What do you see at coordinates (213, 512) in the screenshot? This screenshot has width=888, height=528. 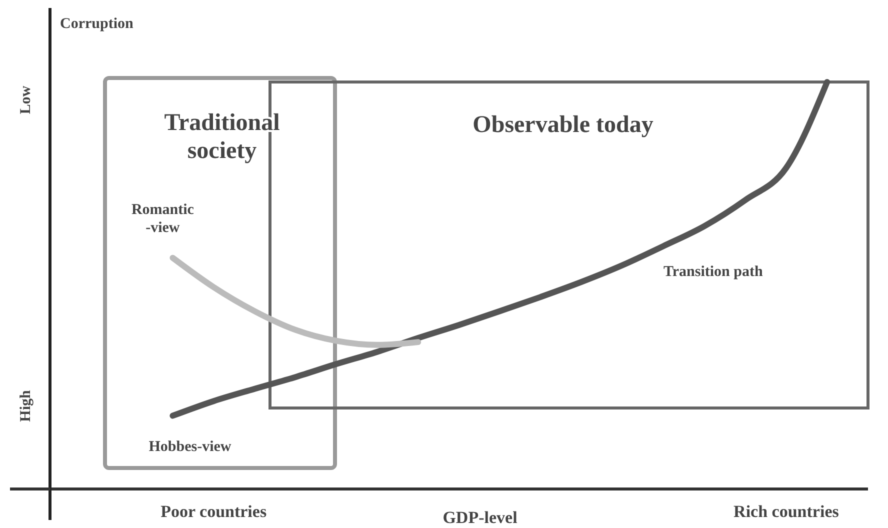 I see `x-tick-label: Poor countries` at bounding box center [213, 512].